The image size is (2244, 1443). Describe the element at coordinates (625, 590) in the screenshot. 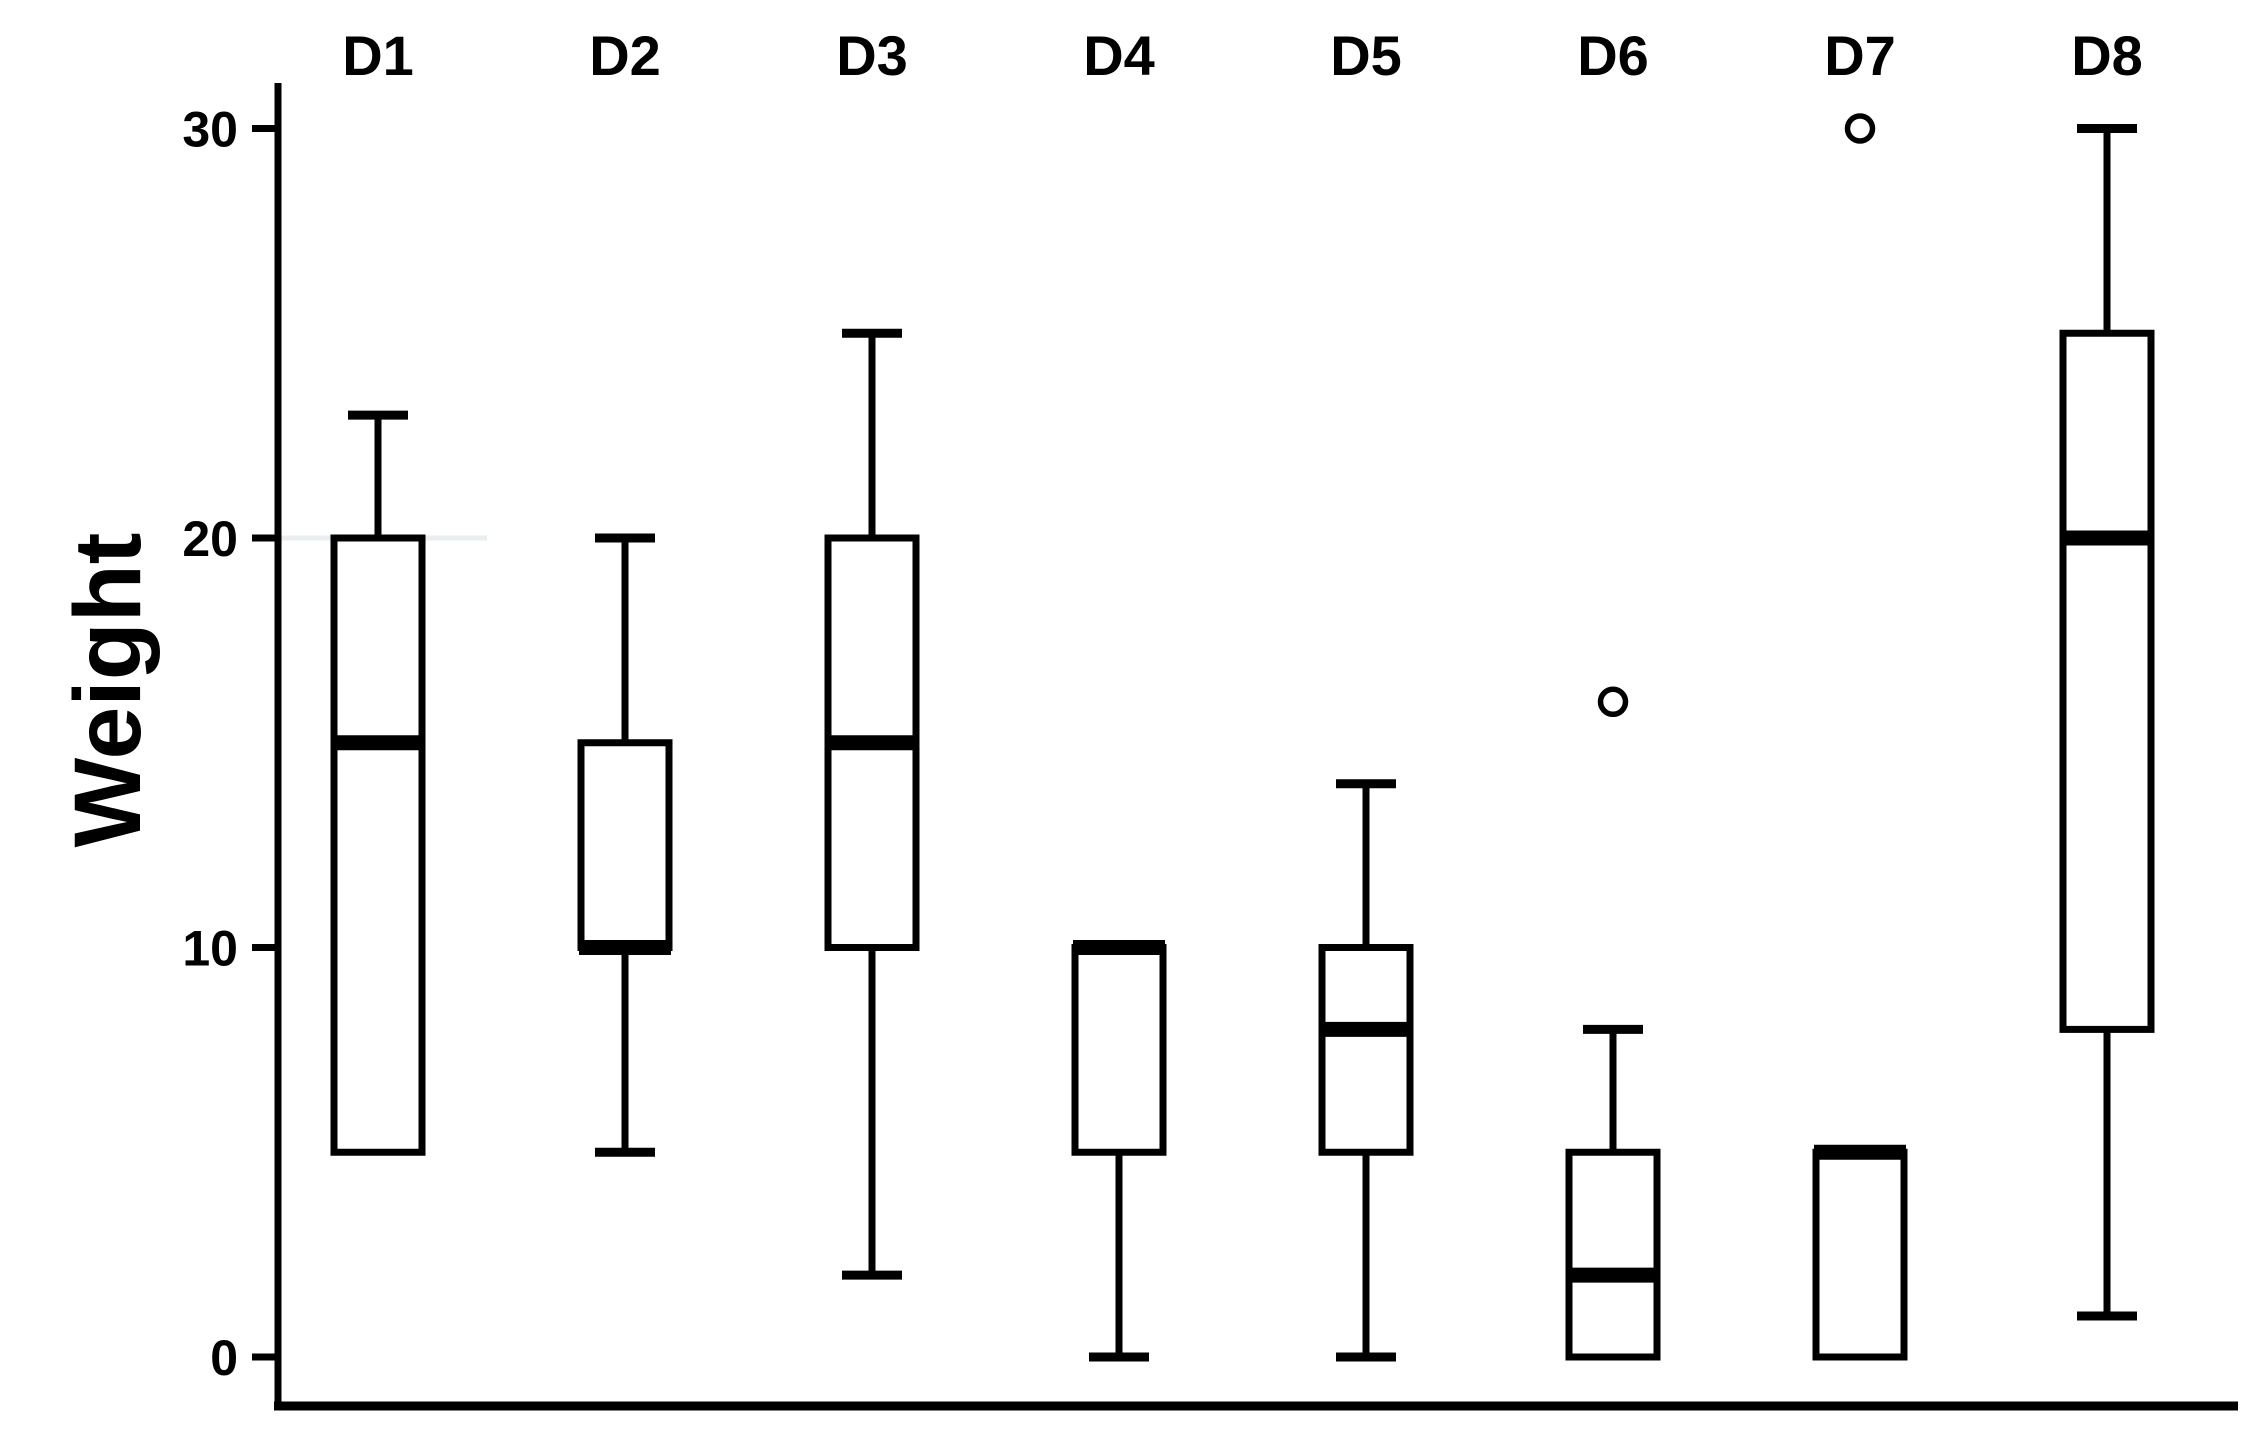

I see `boxplot-D2: D2` at that location.